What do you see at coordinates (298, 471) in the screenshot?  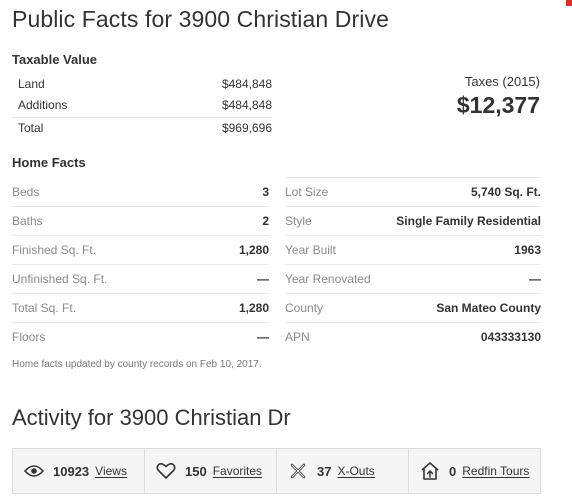 I see `x-out-icon` at bounding box center [298, 471].